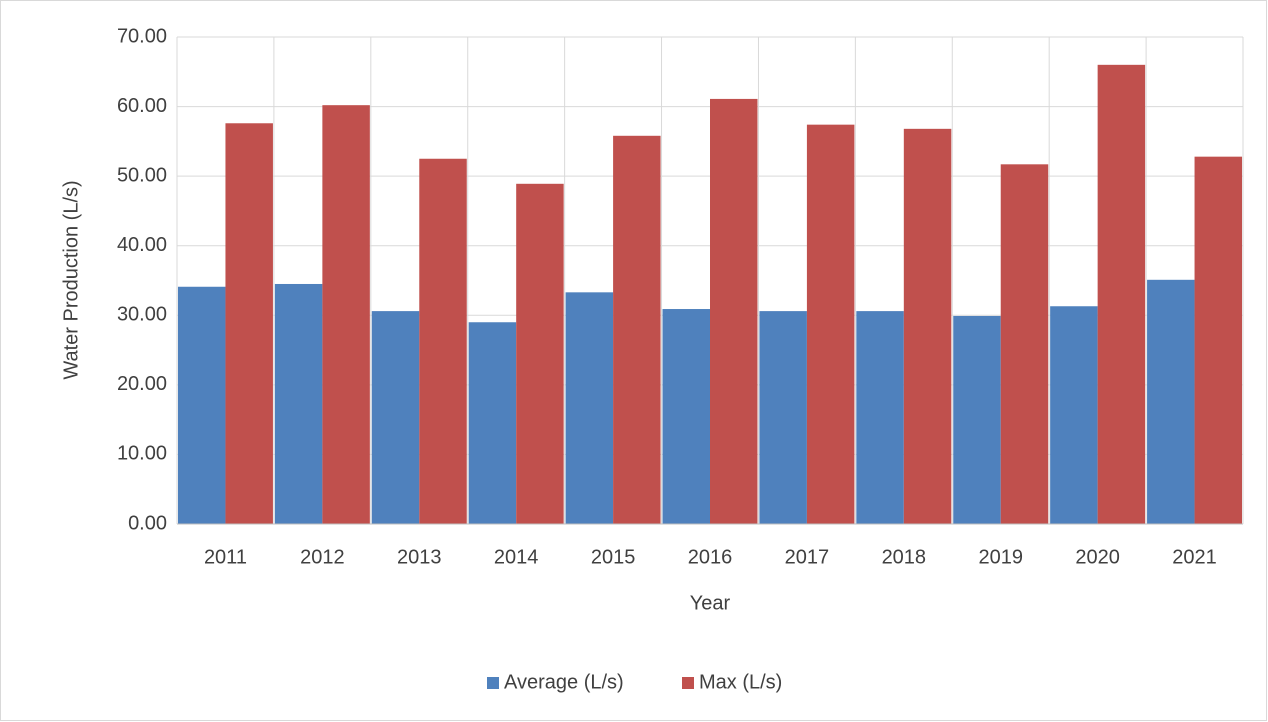  What do you see at coordinates (807, 557) in the screenshot?
I see `x-tick-label: 2017` at bounding box center [807, 557].